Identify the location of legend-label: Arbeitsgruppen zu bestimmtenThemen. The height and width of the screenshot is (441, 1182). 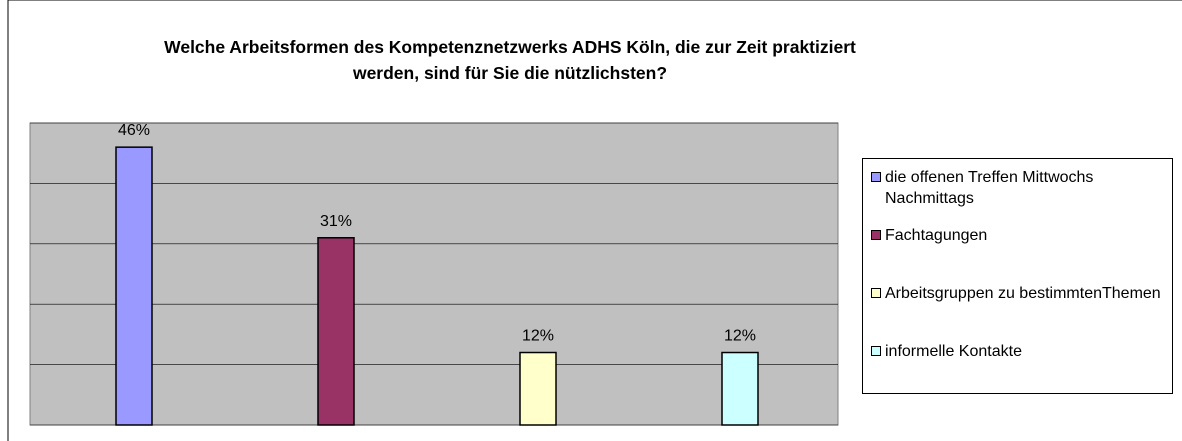
(1023, 293).